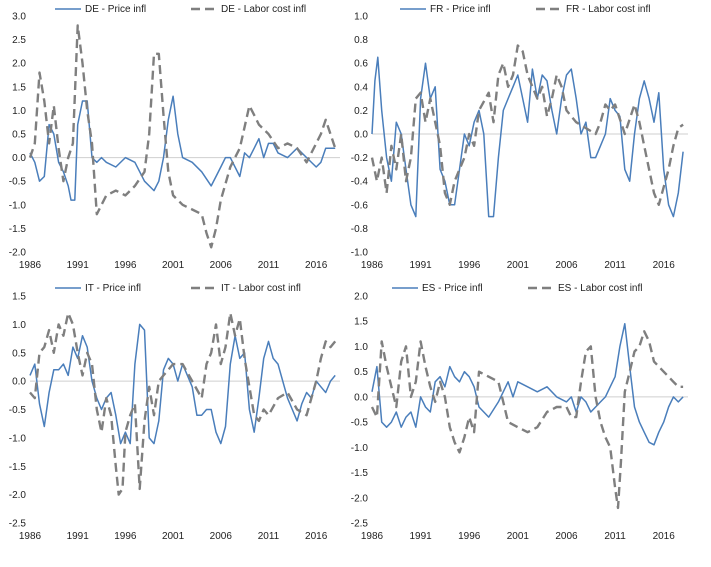 The image size is (711, 567). What do you see at coordinates (18, 410) in the screenshot?
I see `it-y-tick-label: -0.5` at bounding box center [18, 410].